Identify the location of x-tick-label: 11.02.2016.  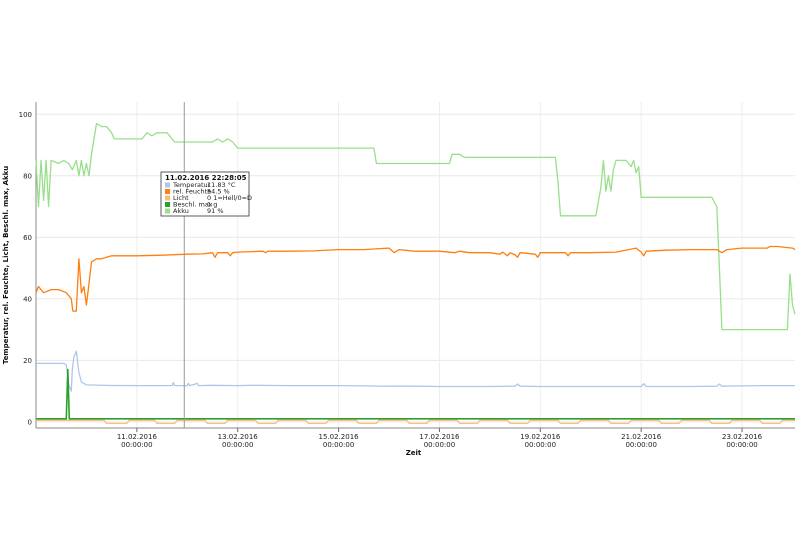
(137, 437).